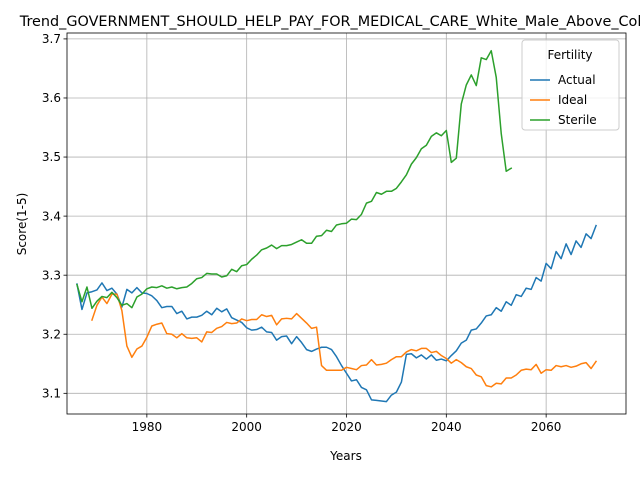 The width and height of the screenshot is (640, 480). Describe the element at coordinates (51, 157) in the screenshot. I see `y-tick-label: 3.5` at that location.